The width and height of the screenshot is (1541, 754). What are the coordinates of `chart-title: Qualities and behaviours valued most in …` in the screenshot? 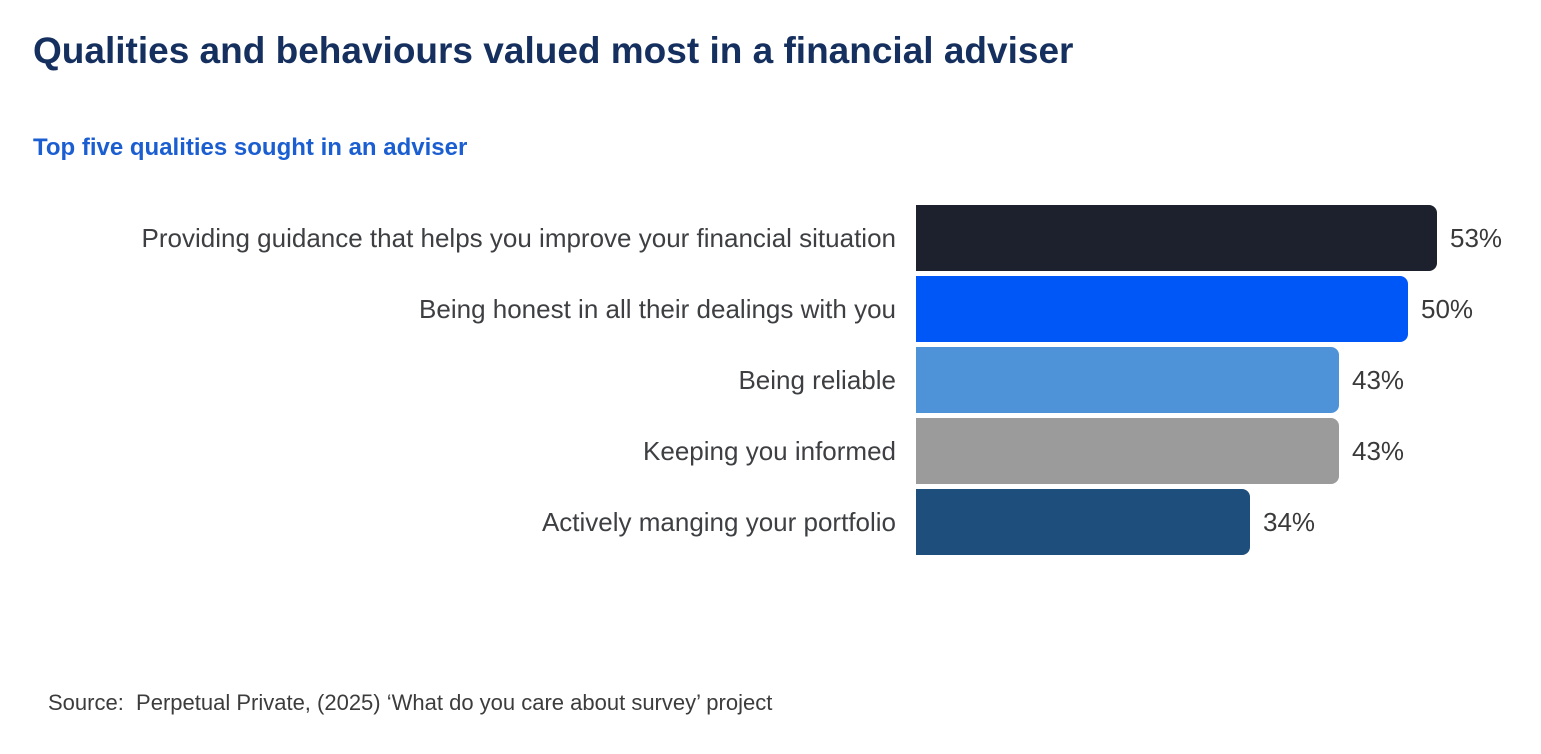 It's located at (553, 50).